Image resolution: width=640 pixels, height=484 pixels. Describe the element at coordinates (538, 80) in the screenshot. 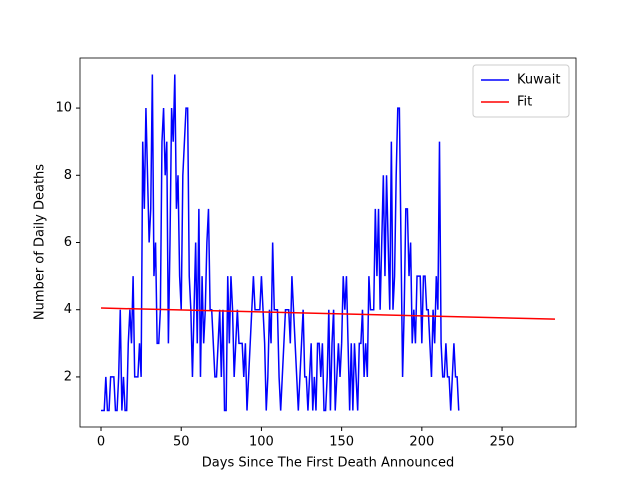

I see `legend-label: Kuwait` at that location.